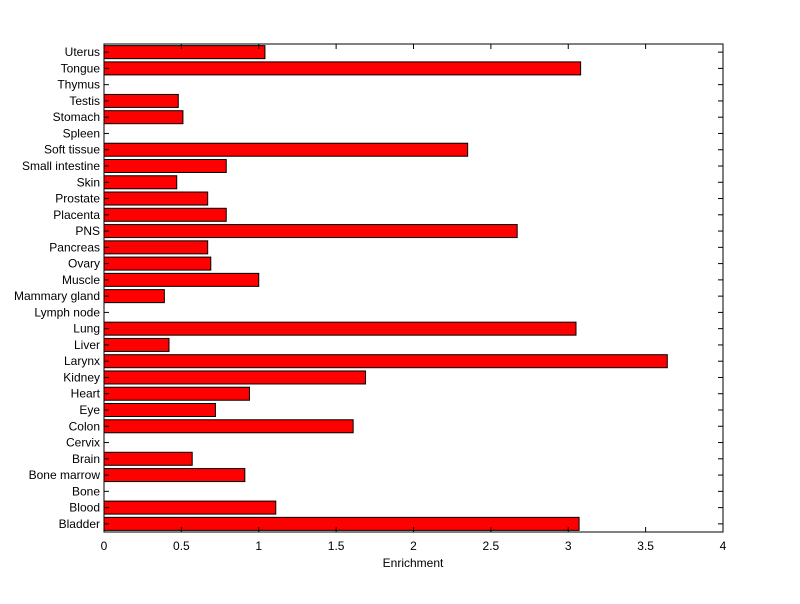 The width and height of the screenshot is (800, 604). Describe the element at coordinates (57, 296) in the screenshot. I see `y-tick-label: Mammary gland` at that location.